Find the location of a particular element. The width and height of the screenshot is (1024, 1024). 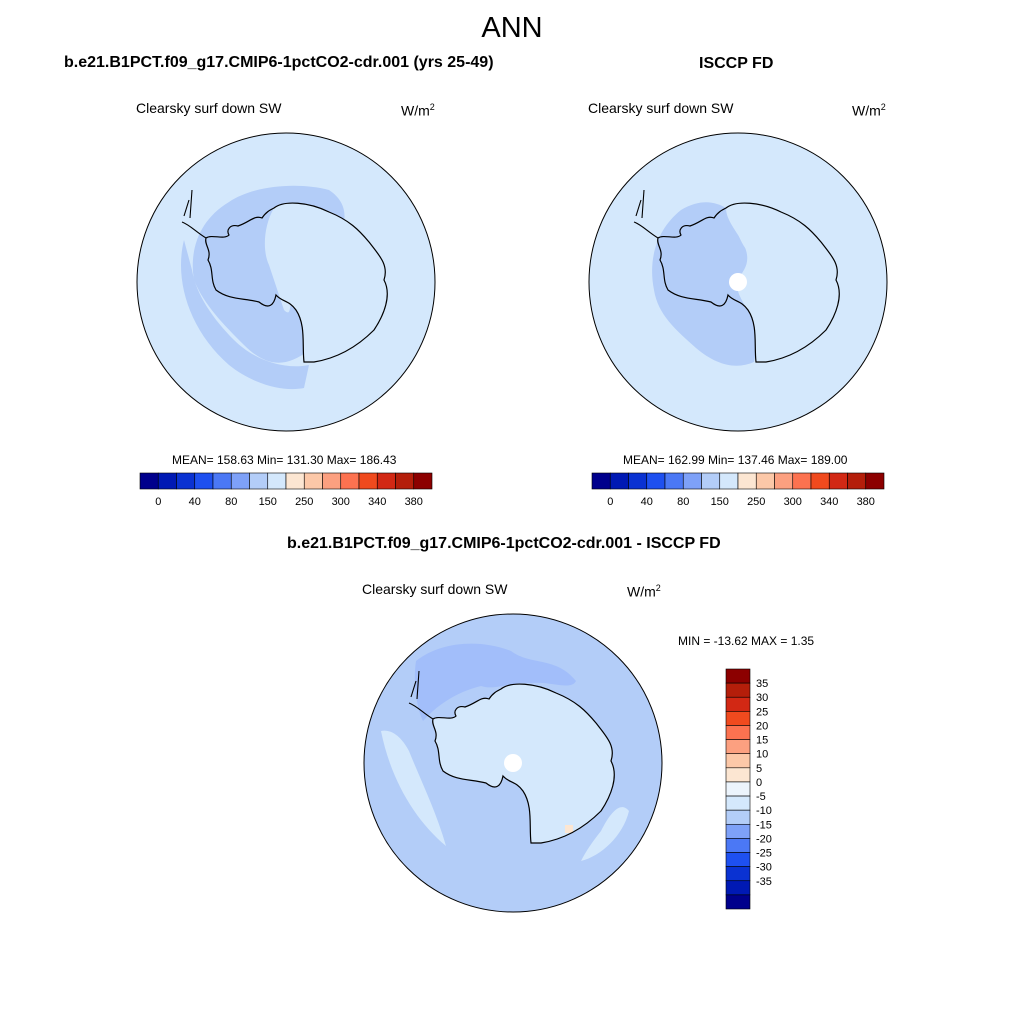

panel-3-colorbar: 35 30 25 20 15 10 5 0 -5 -10 -15 -20 -25 -30 -35 is located at coordinates (748, 789).